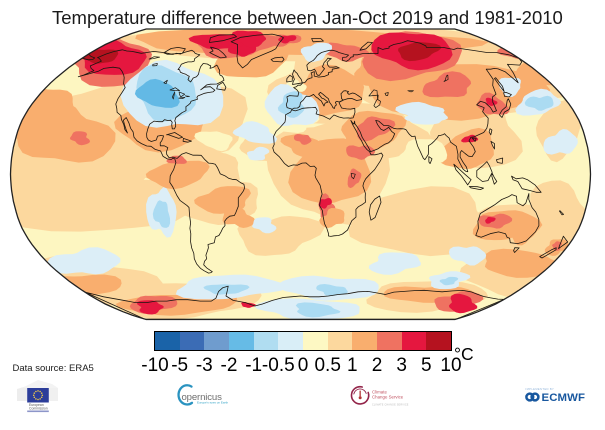 The height and width of the screenshot is (430, 605). Describe the element at coordinates (36, 405) in the screenshot. I see `svg-text: European` at that location.